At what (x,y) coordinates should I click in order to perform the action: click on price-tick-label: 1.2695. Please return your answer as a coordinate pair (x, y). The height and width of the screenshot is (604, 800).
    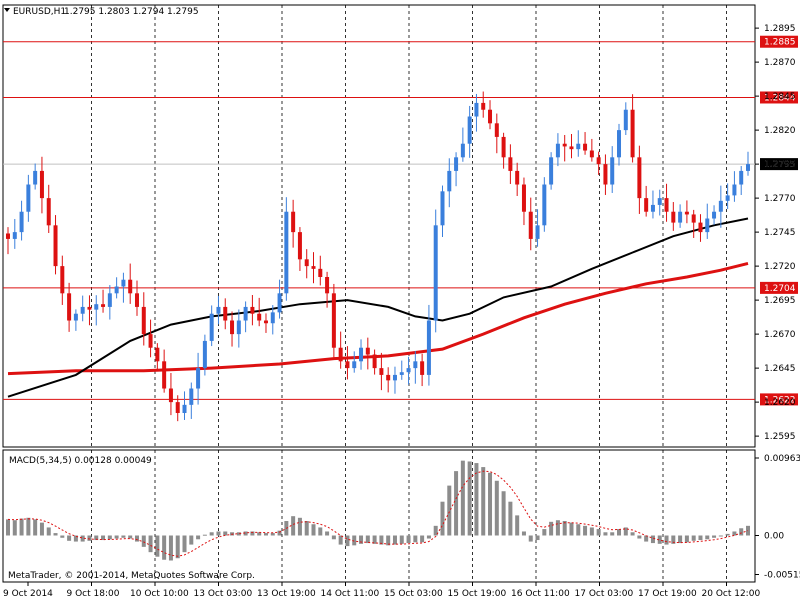
    Looking at the image, I should click on (780, 301).